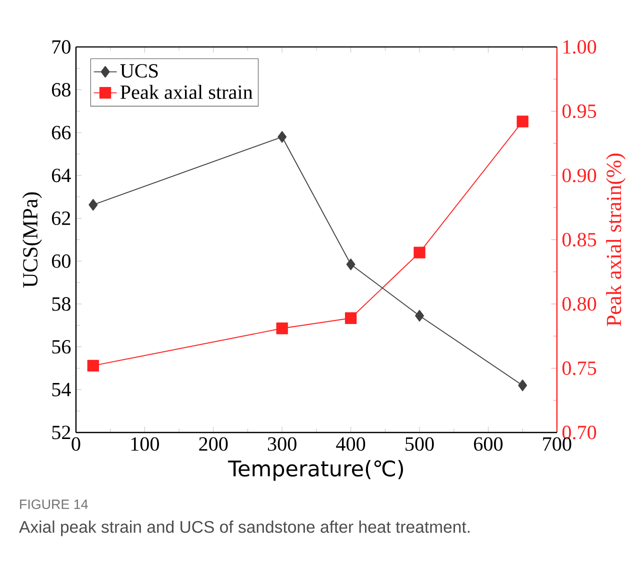  What do you see at coordinates (32, 240) in the screenshot?
I see `y-axis-title: UCS(MPa)` at bounding box center [32, 240].